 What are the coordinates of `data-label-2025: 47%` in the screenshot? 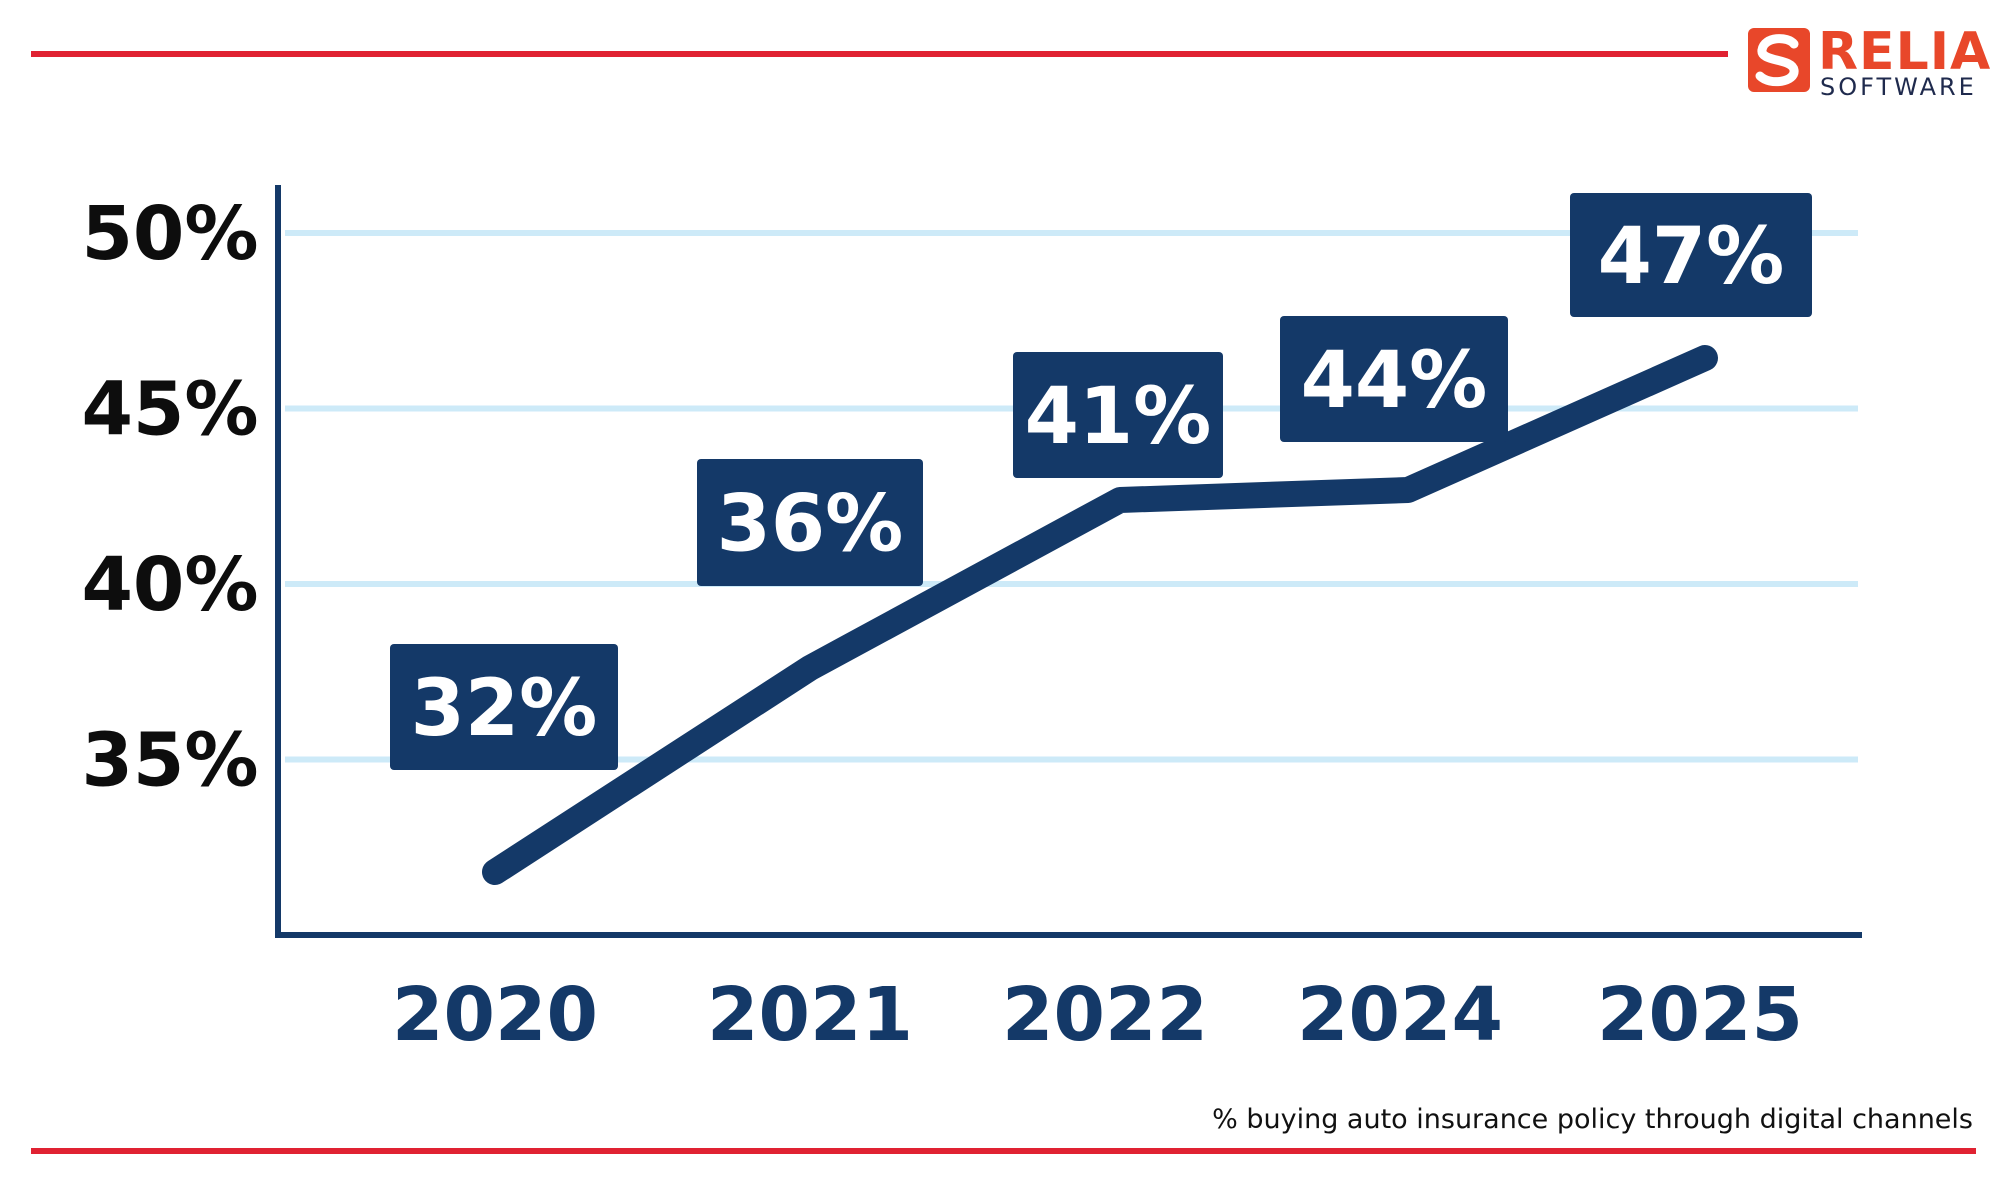 It's located at (1691, 255).